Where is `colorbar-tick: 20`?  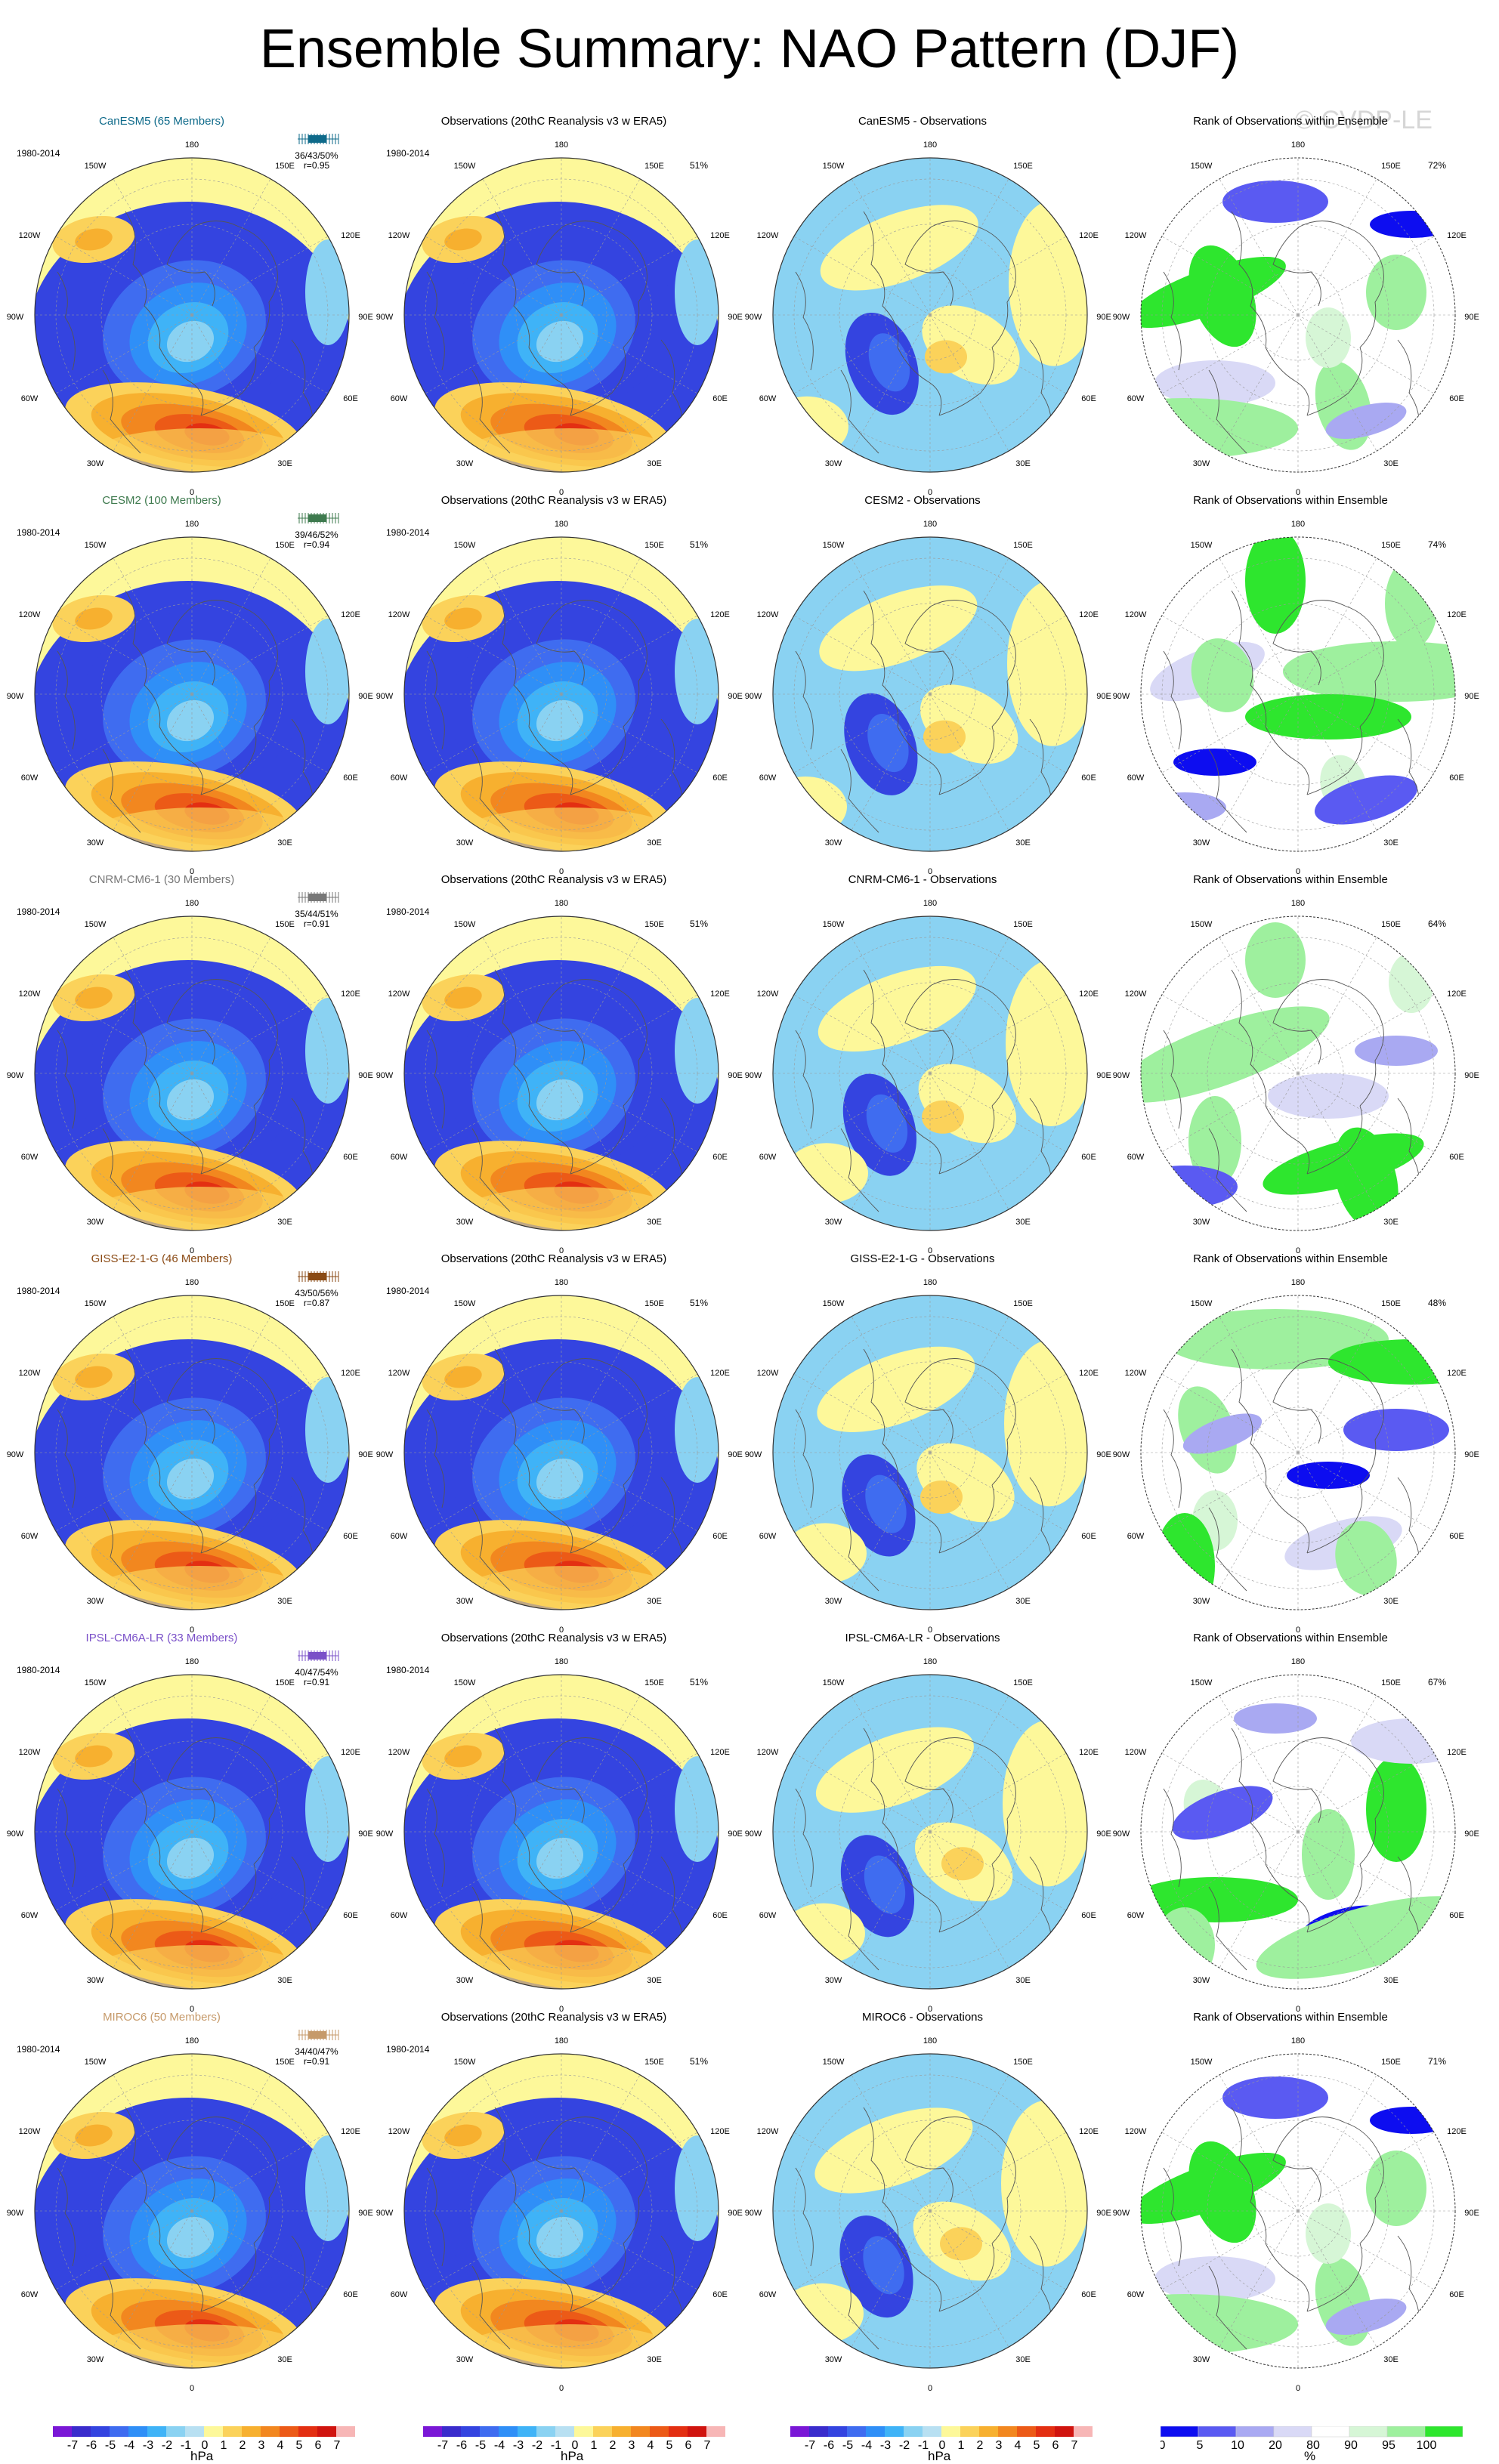 colorbar-tick: 20 is located at coordinates (1275, 2446).